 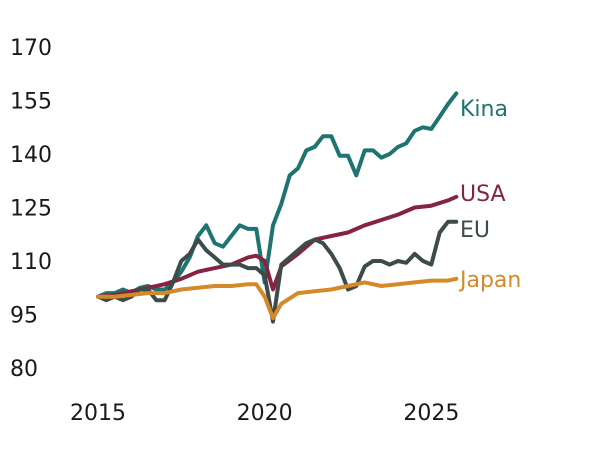 What do you see at coordinates (489, 280) in the screenshot?
I see `series-label-japan: Japan` at bounding box center [489, 280].